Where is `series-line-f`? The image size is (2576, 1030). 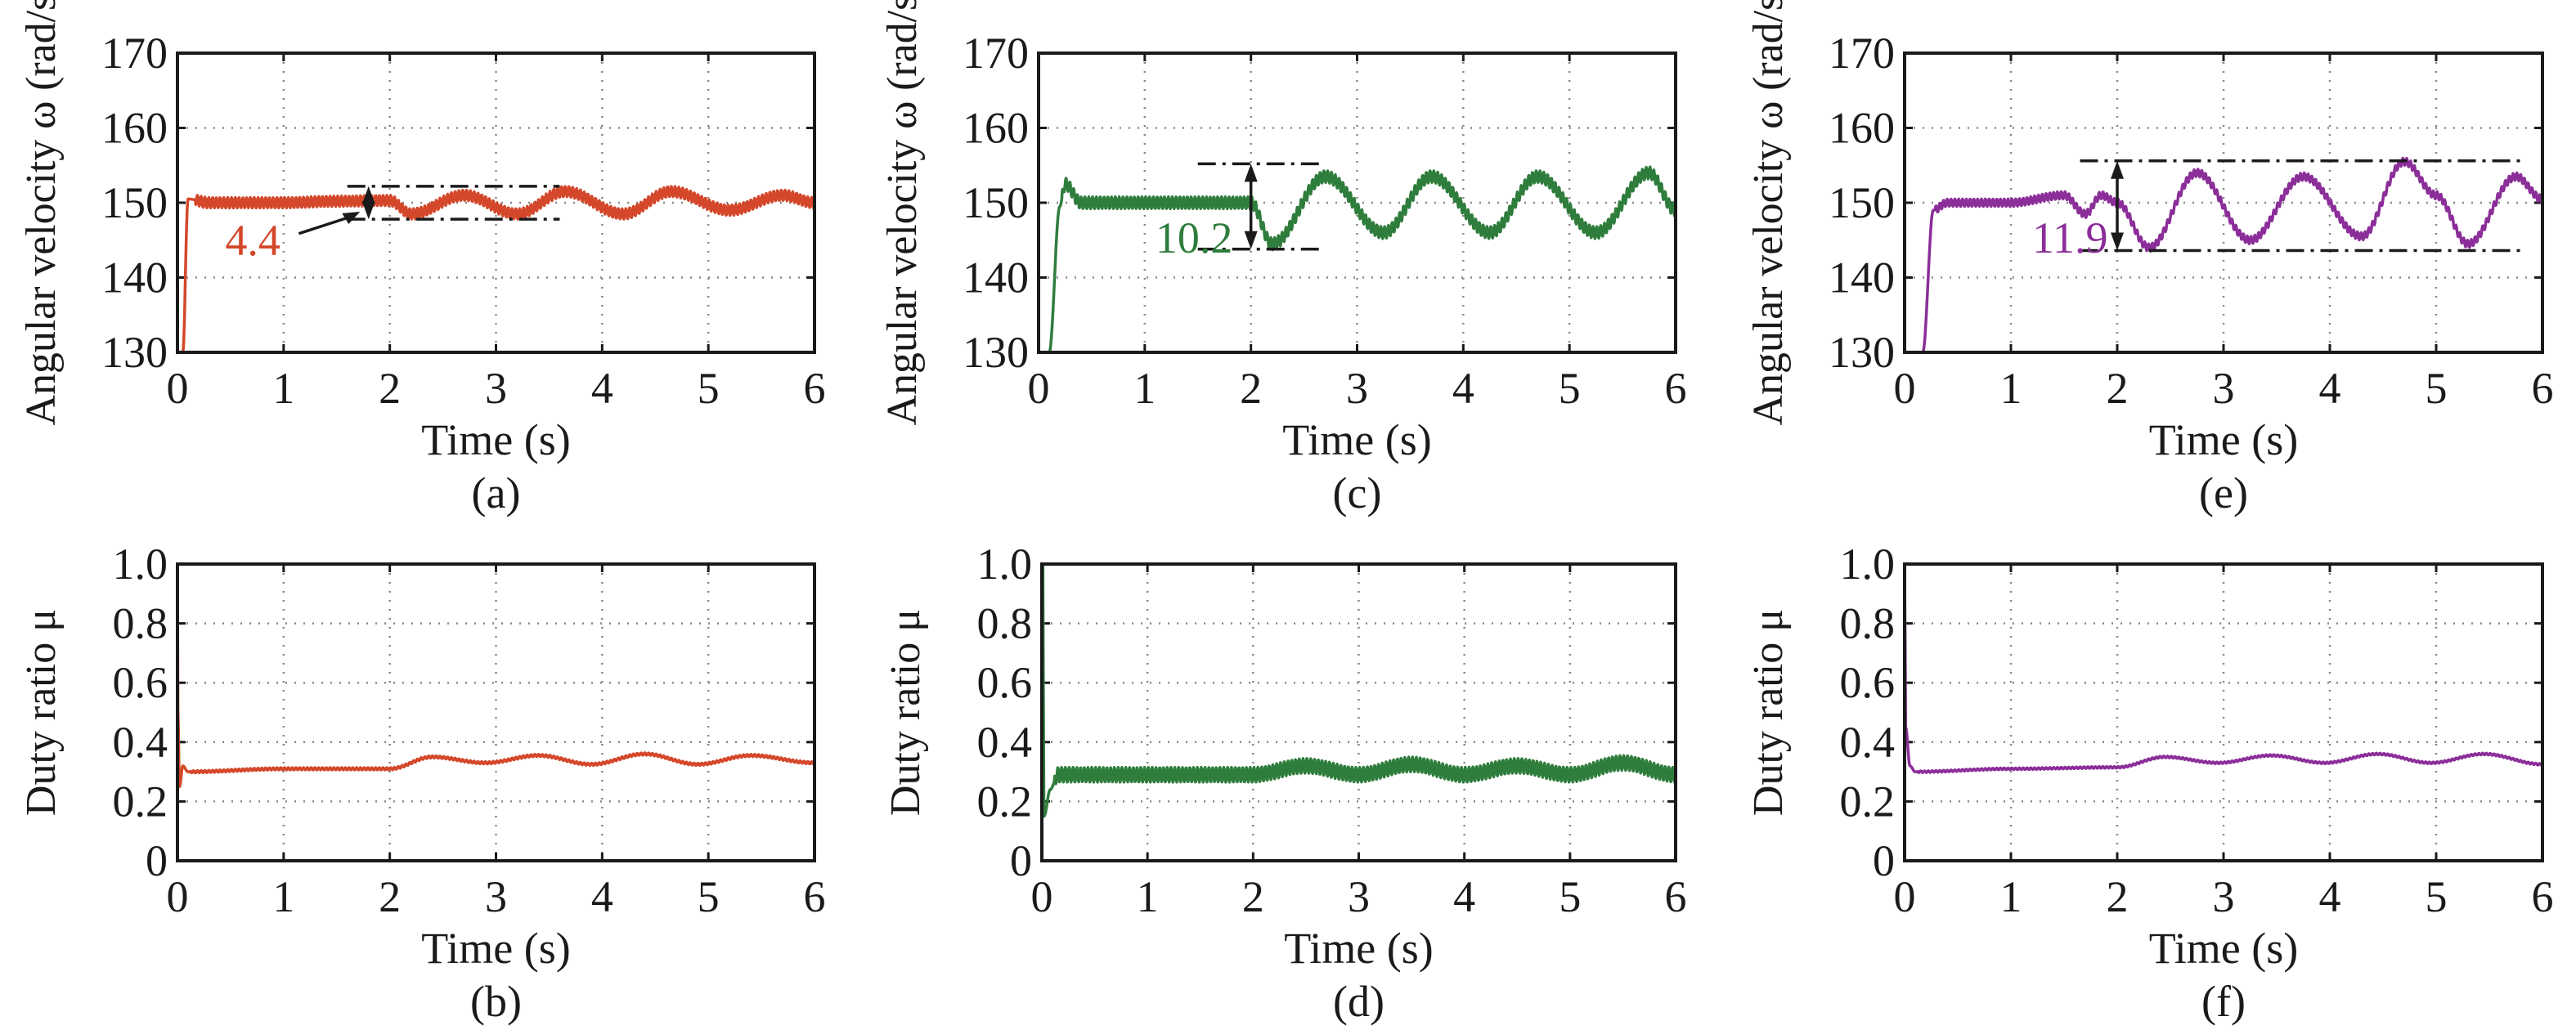
series-line-f is located at coordinates (2223, 668).